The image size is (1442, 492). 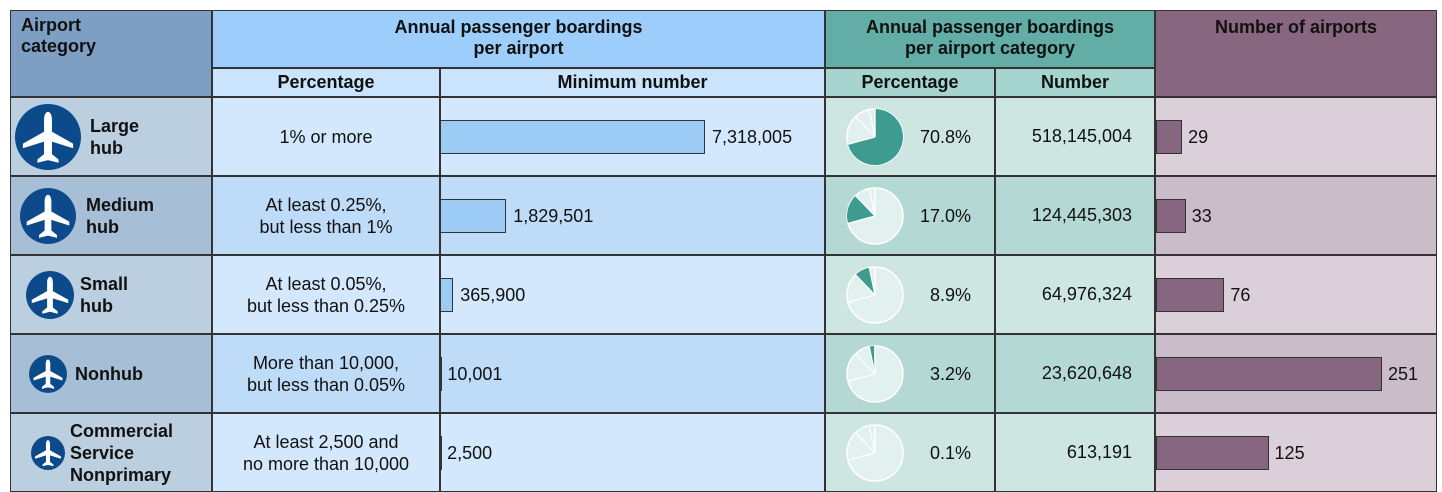 I want to click on minimum-label: 1,829,501, so click(x=553, y=215).